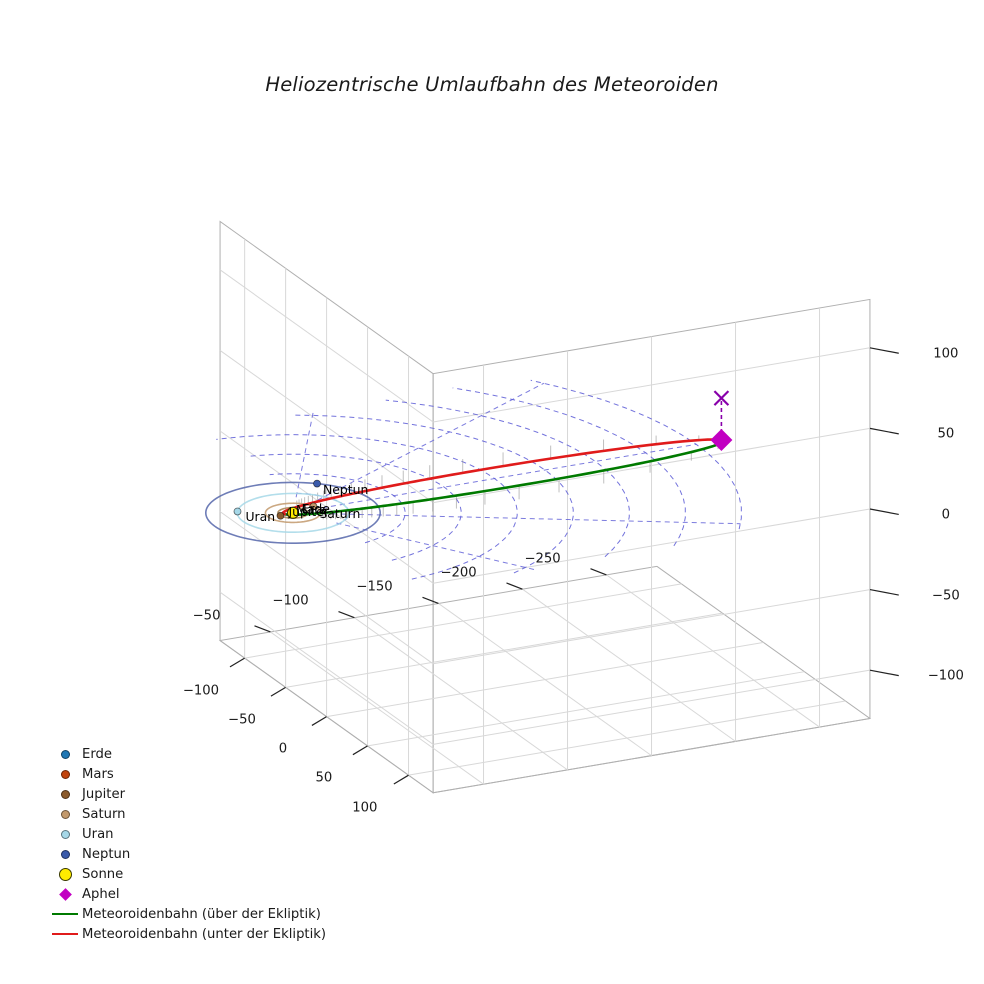 Image resolution: width=984 pixels, height=984 pixels. I want to click on planet-label-erde: Erde, so click(315, 509).